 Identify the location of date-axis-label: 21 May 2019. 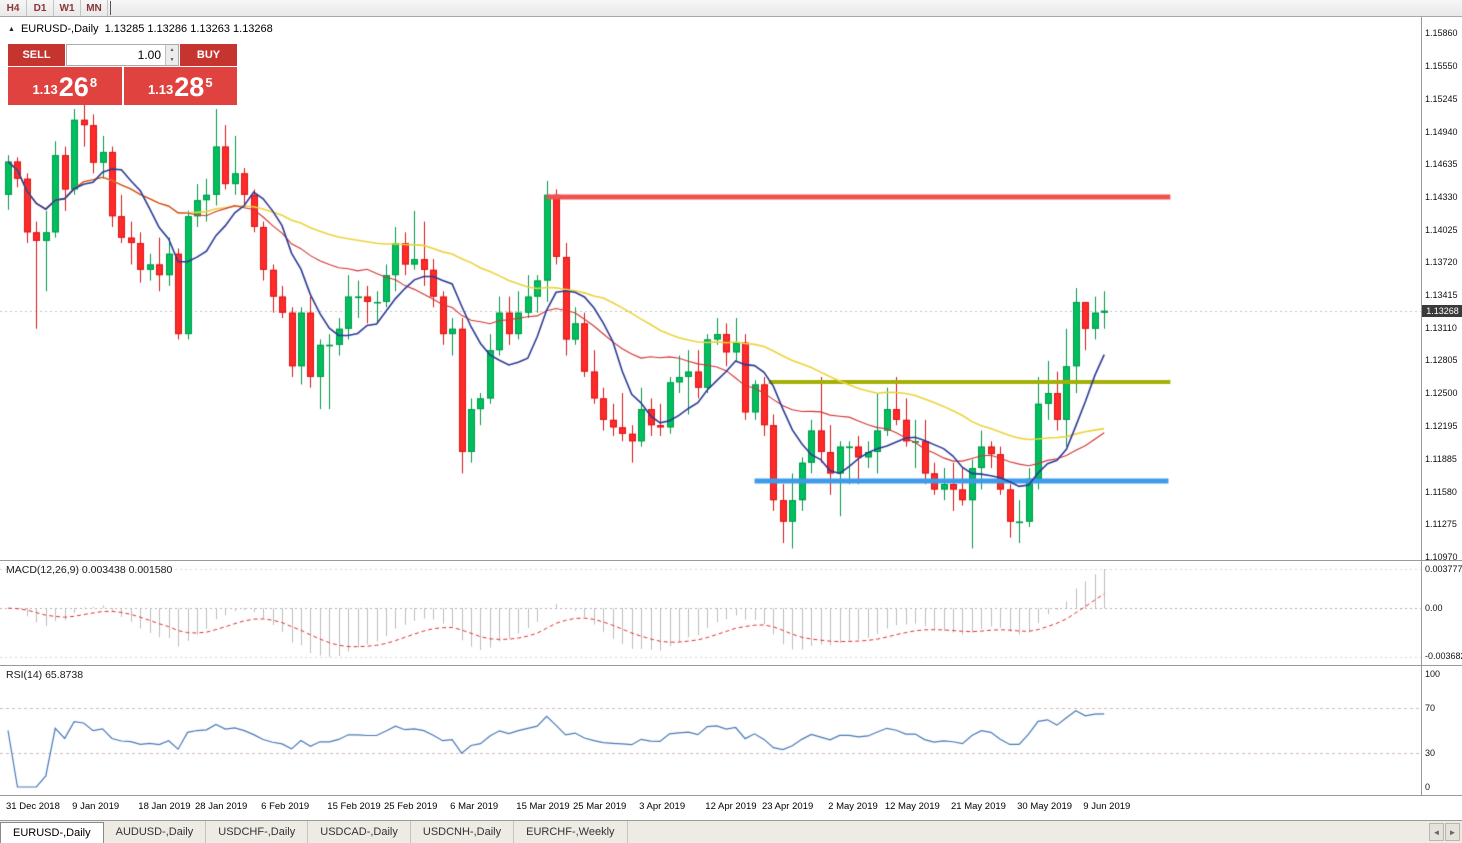
(978, 806).